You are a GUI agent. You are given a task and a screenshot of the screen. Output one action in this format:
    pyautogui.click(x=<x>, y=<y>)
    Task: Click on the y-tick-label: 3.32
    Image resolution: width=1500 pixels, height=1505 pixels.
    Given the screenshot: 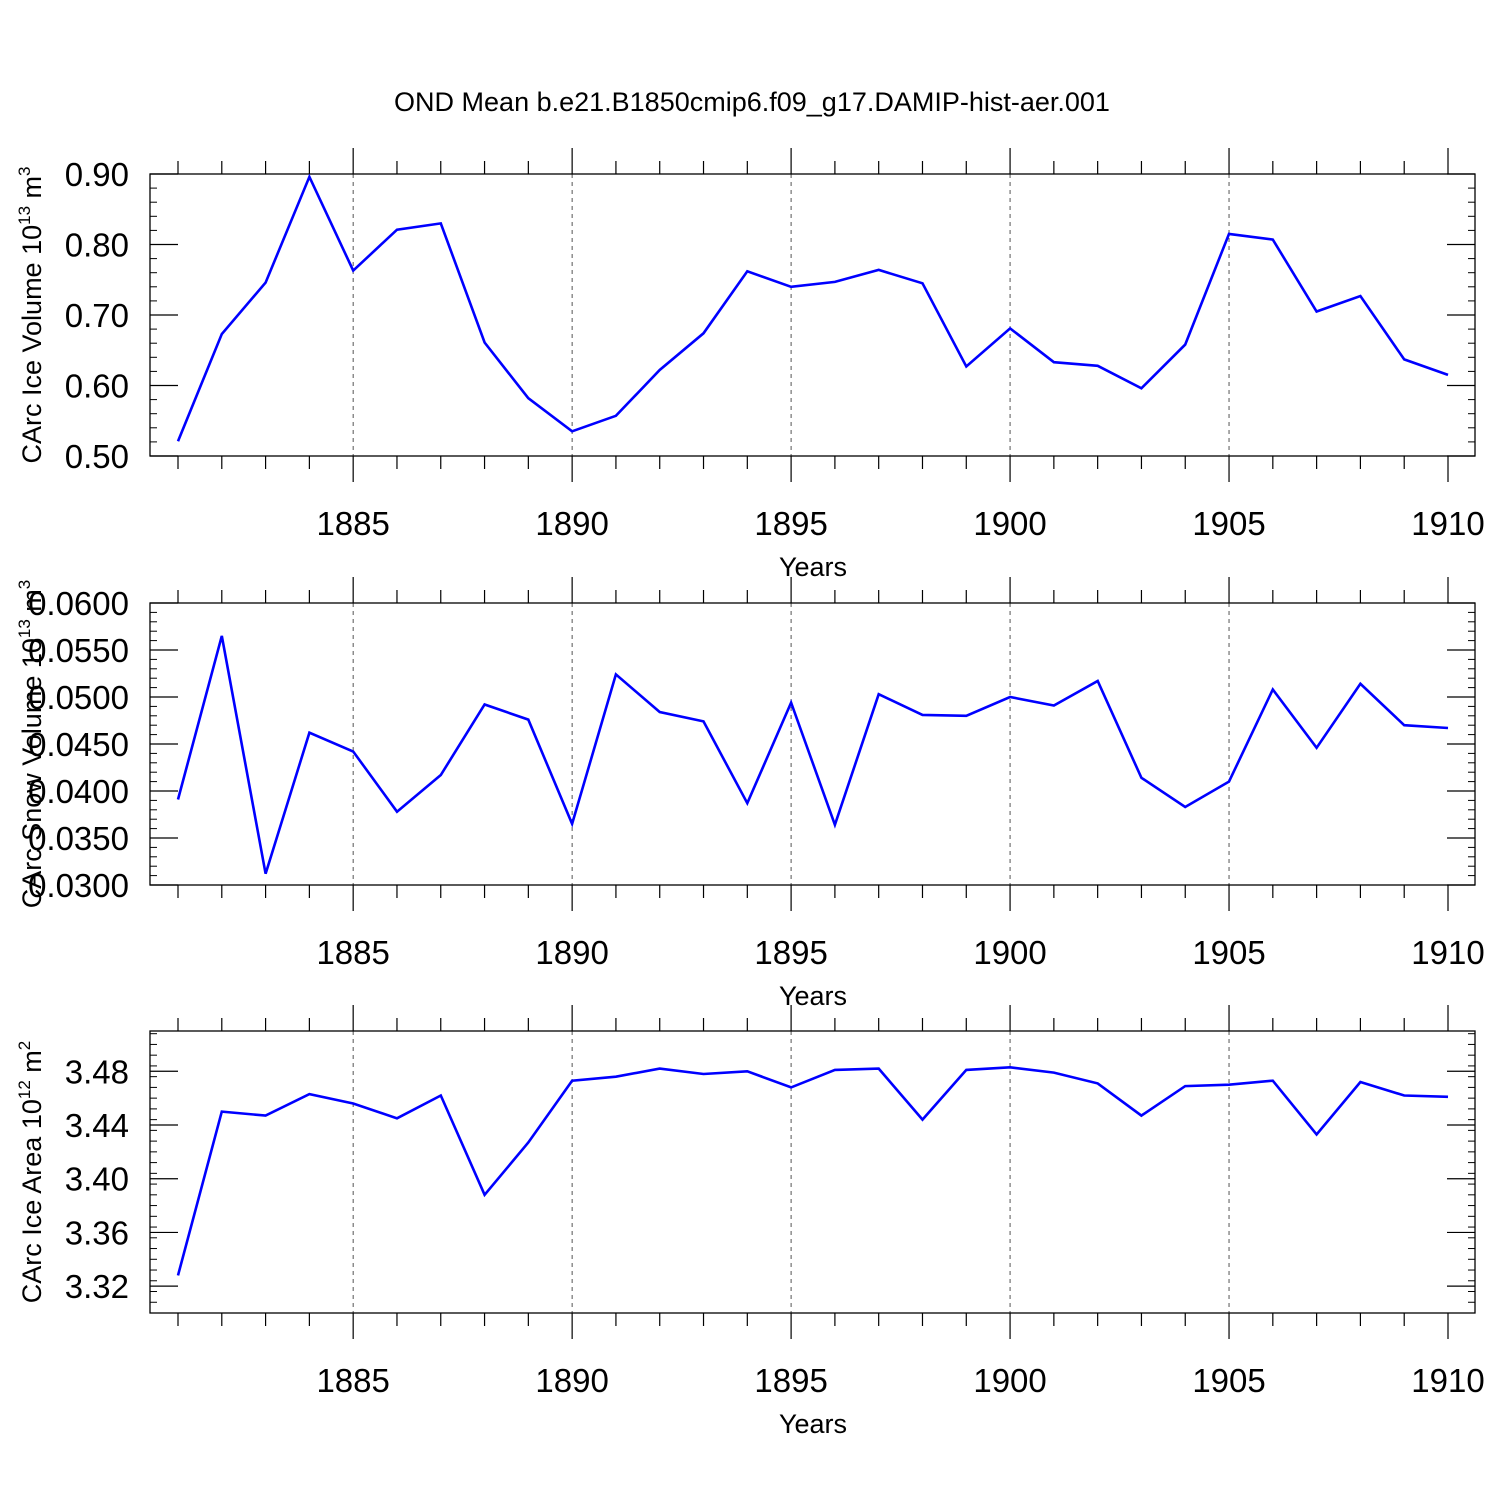 What is the action you would take?
    pyautogui.click(x=97, y=1286)
    